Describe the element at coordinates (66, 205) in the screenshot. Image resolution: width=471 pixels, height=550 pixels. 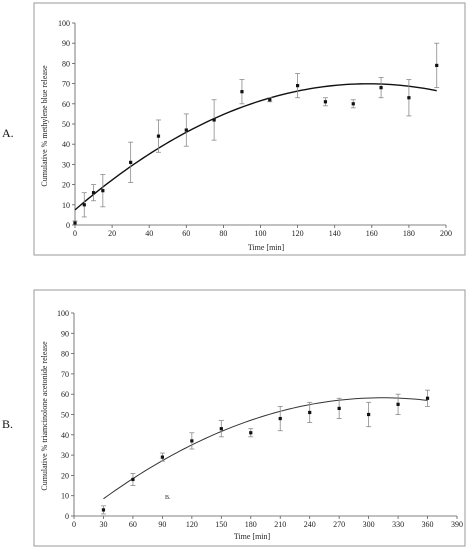
I see `chart-a-y-tick-label: 10` at that location.